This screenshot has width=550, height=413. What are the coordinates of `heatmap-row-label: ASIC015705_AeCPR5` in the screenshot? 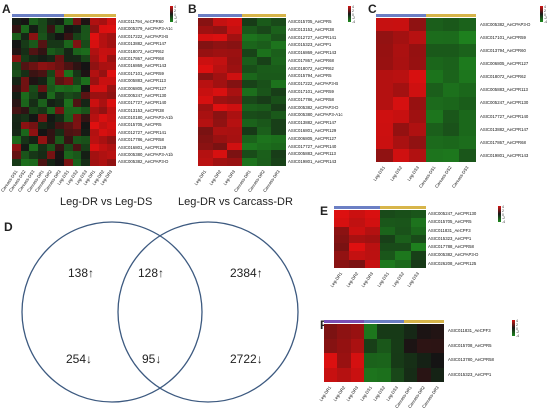 It's located at (450, 222).